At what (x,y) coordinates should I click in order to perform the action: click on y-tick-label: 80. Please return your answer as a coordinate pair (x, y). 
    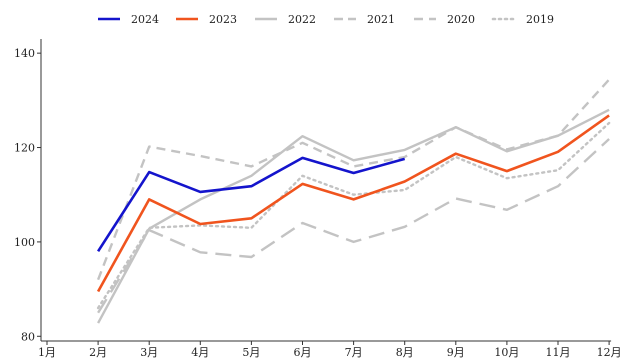
    Looking at the image, I should click on (28, 336).